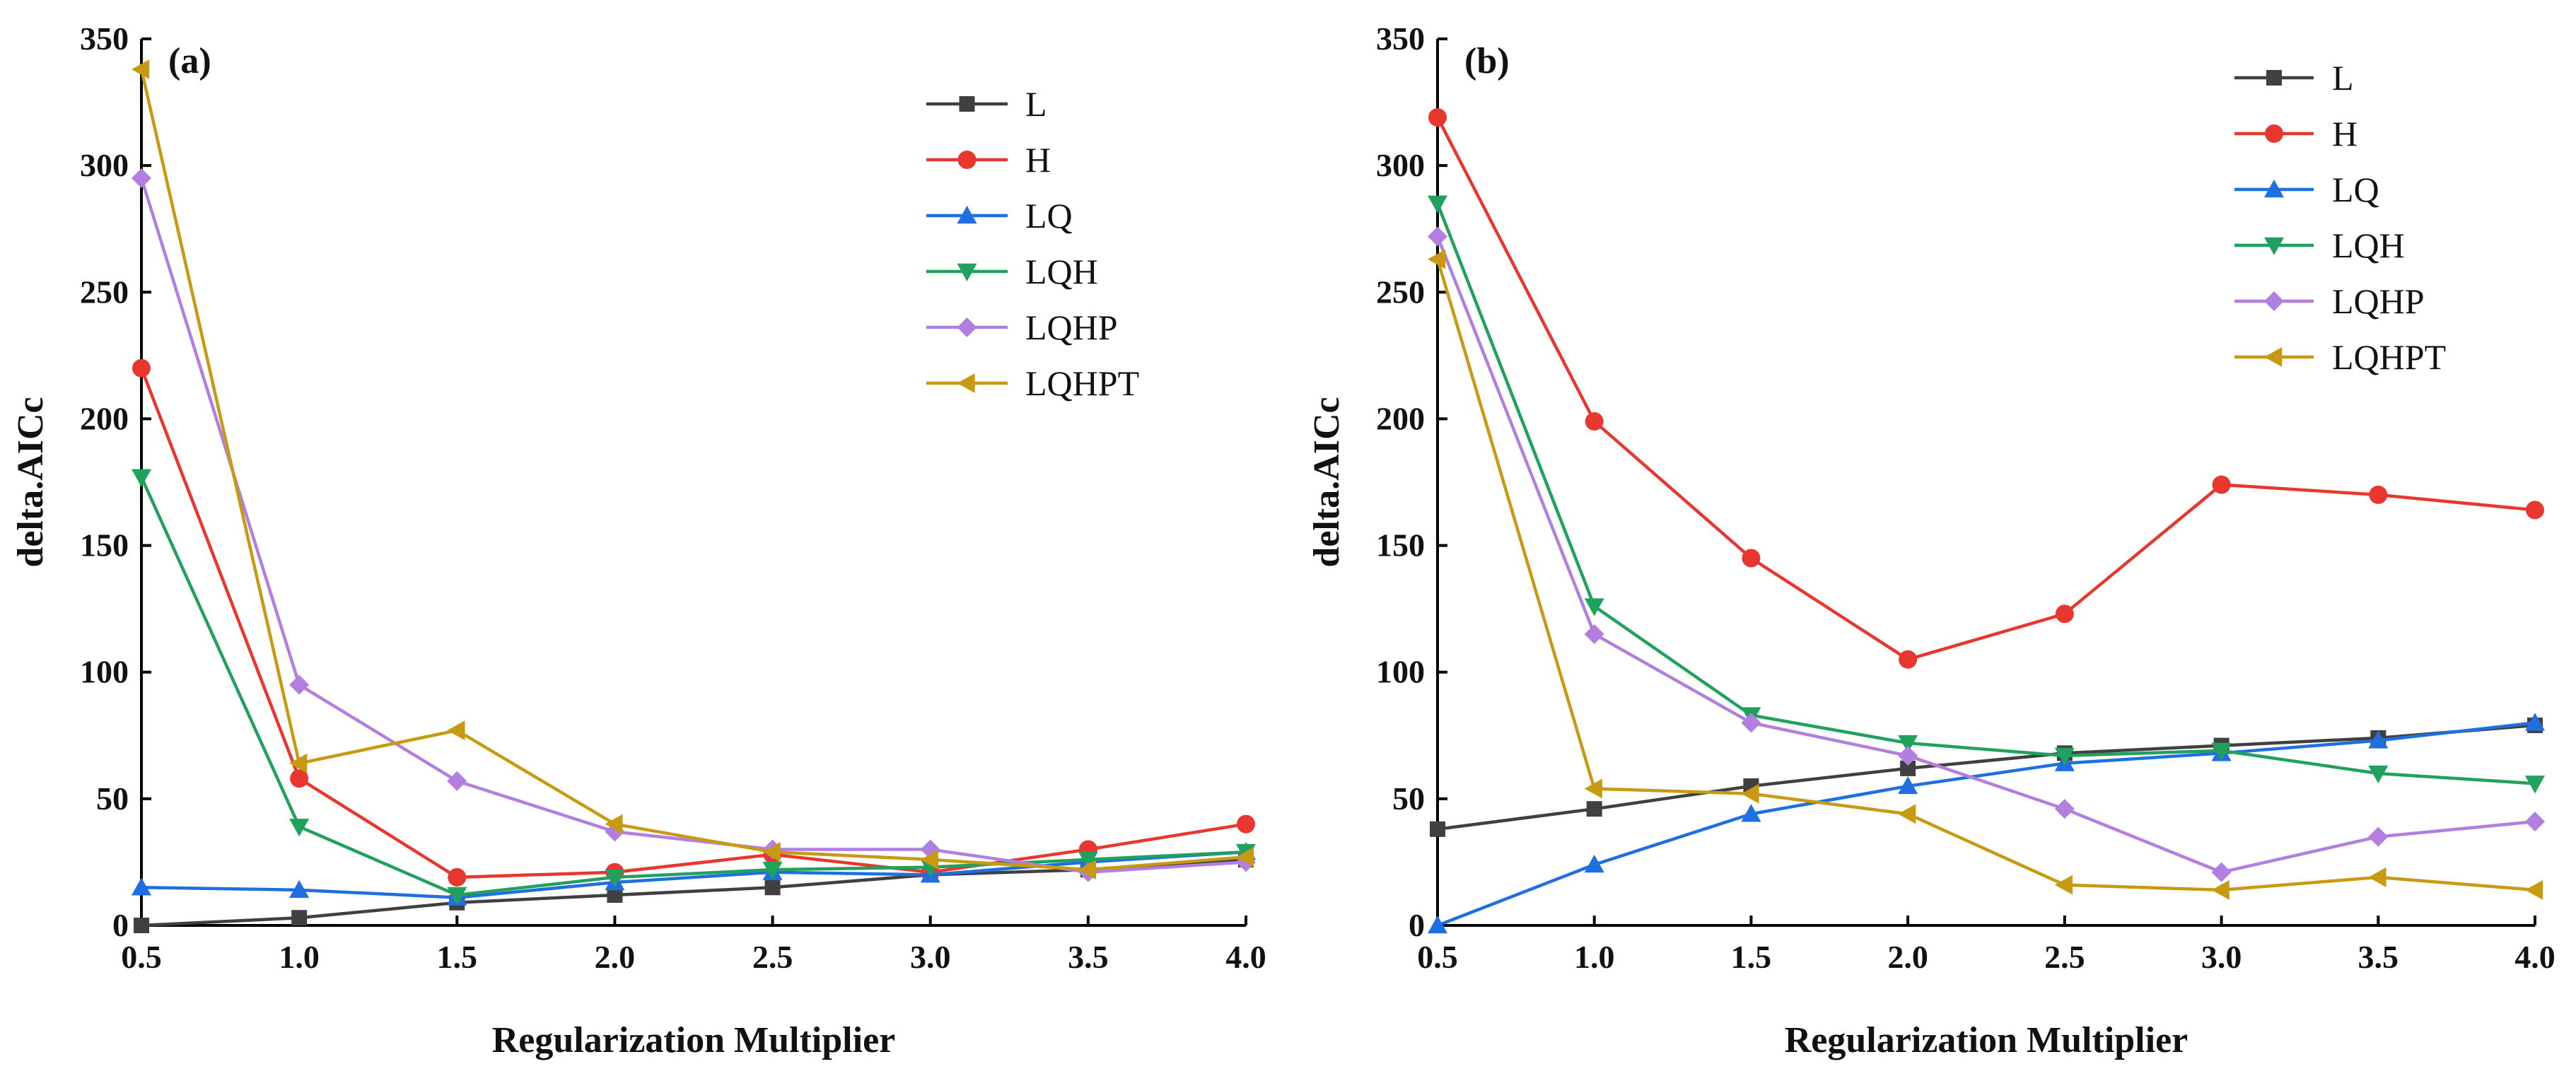 Image resolution: width=2576 pixels, height=1076 pixels. Describe the element at coordinates (189, 61) in the screenshot. I see `panel-label: (a)` at that location.